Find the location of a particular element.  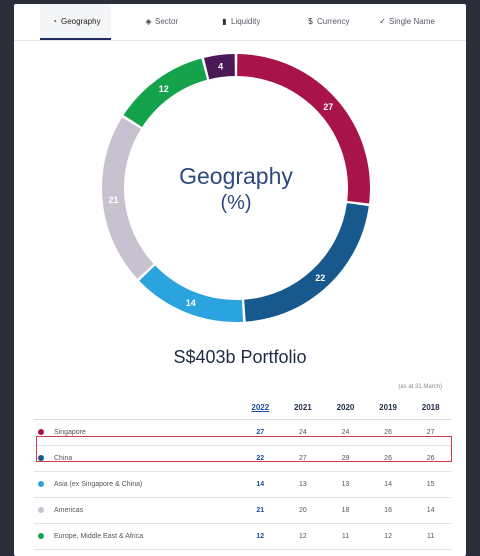

tab-sector-label: Sector is located at coordinates (167, 21).